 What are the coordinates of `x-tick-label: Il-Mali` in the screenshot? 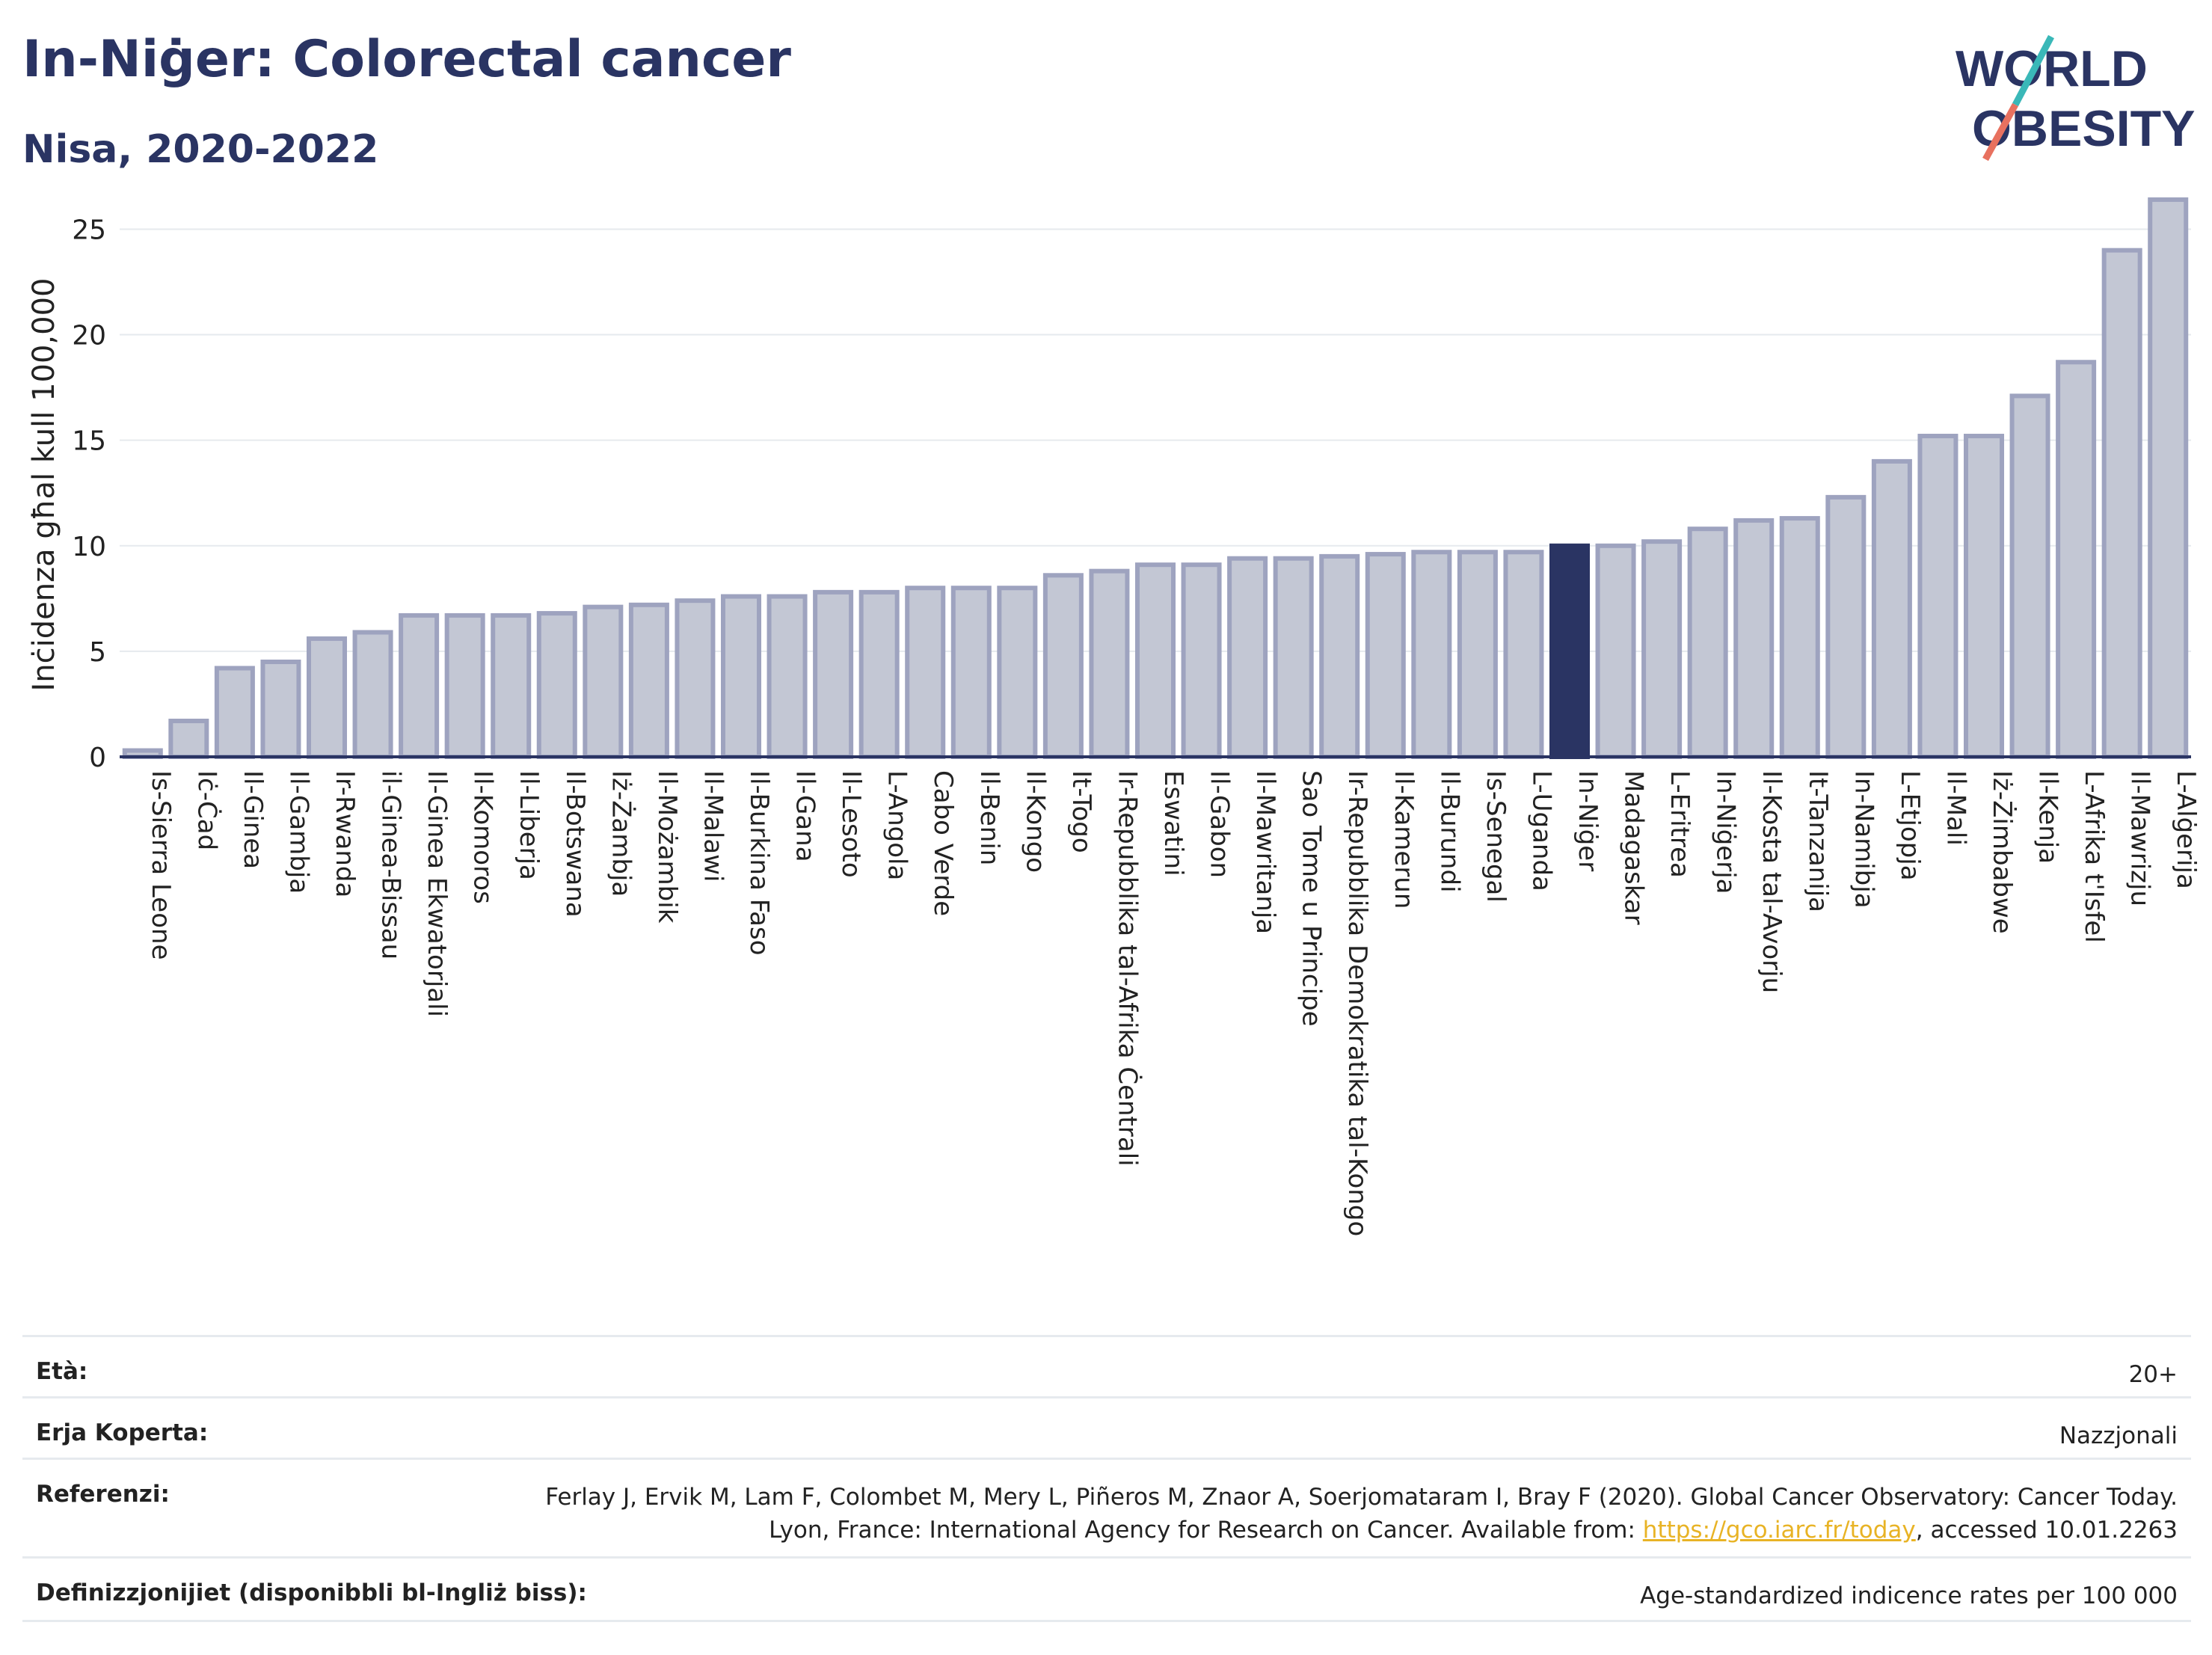 It's located at (1955, 808).